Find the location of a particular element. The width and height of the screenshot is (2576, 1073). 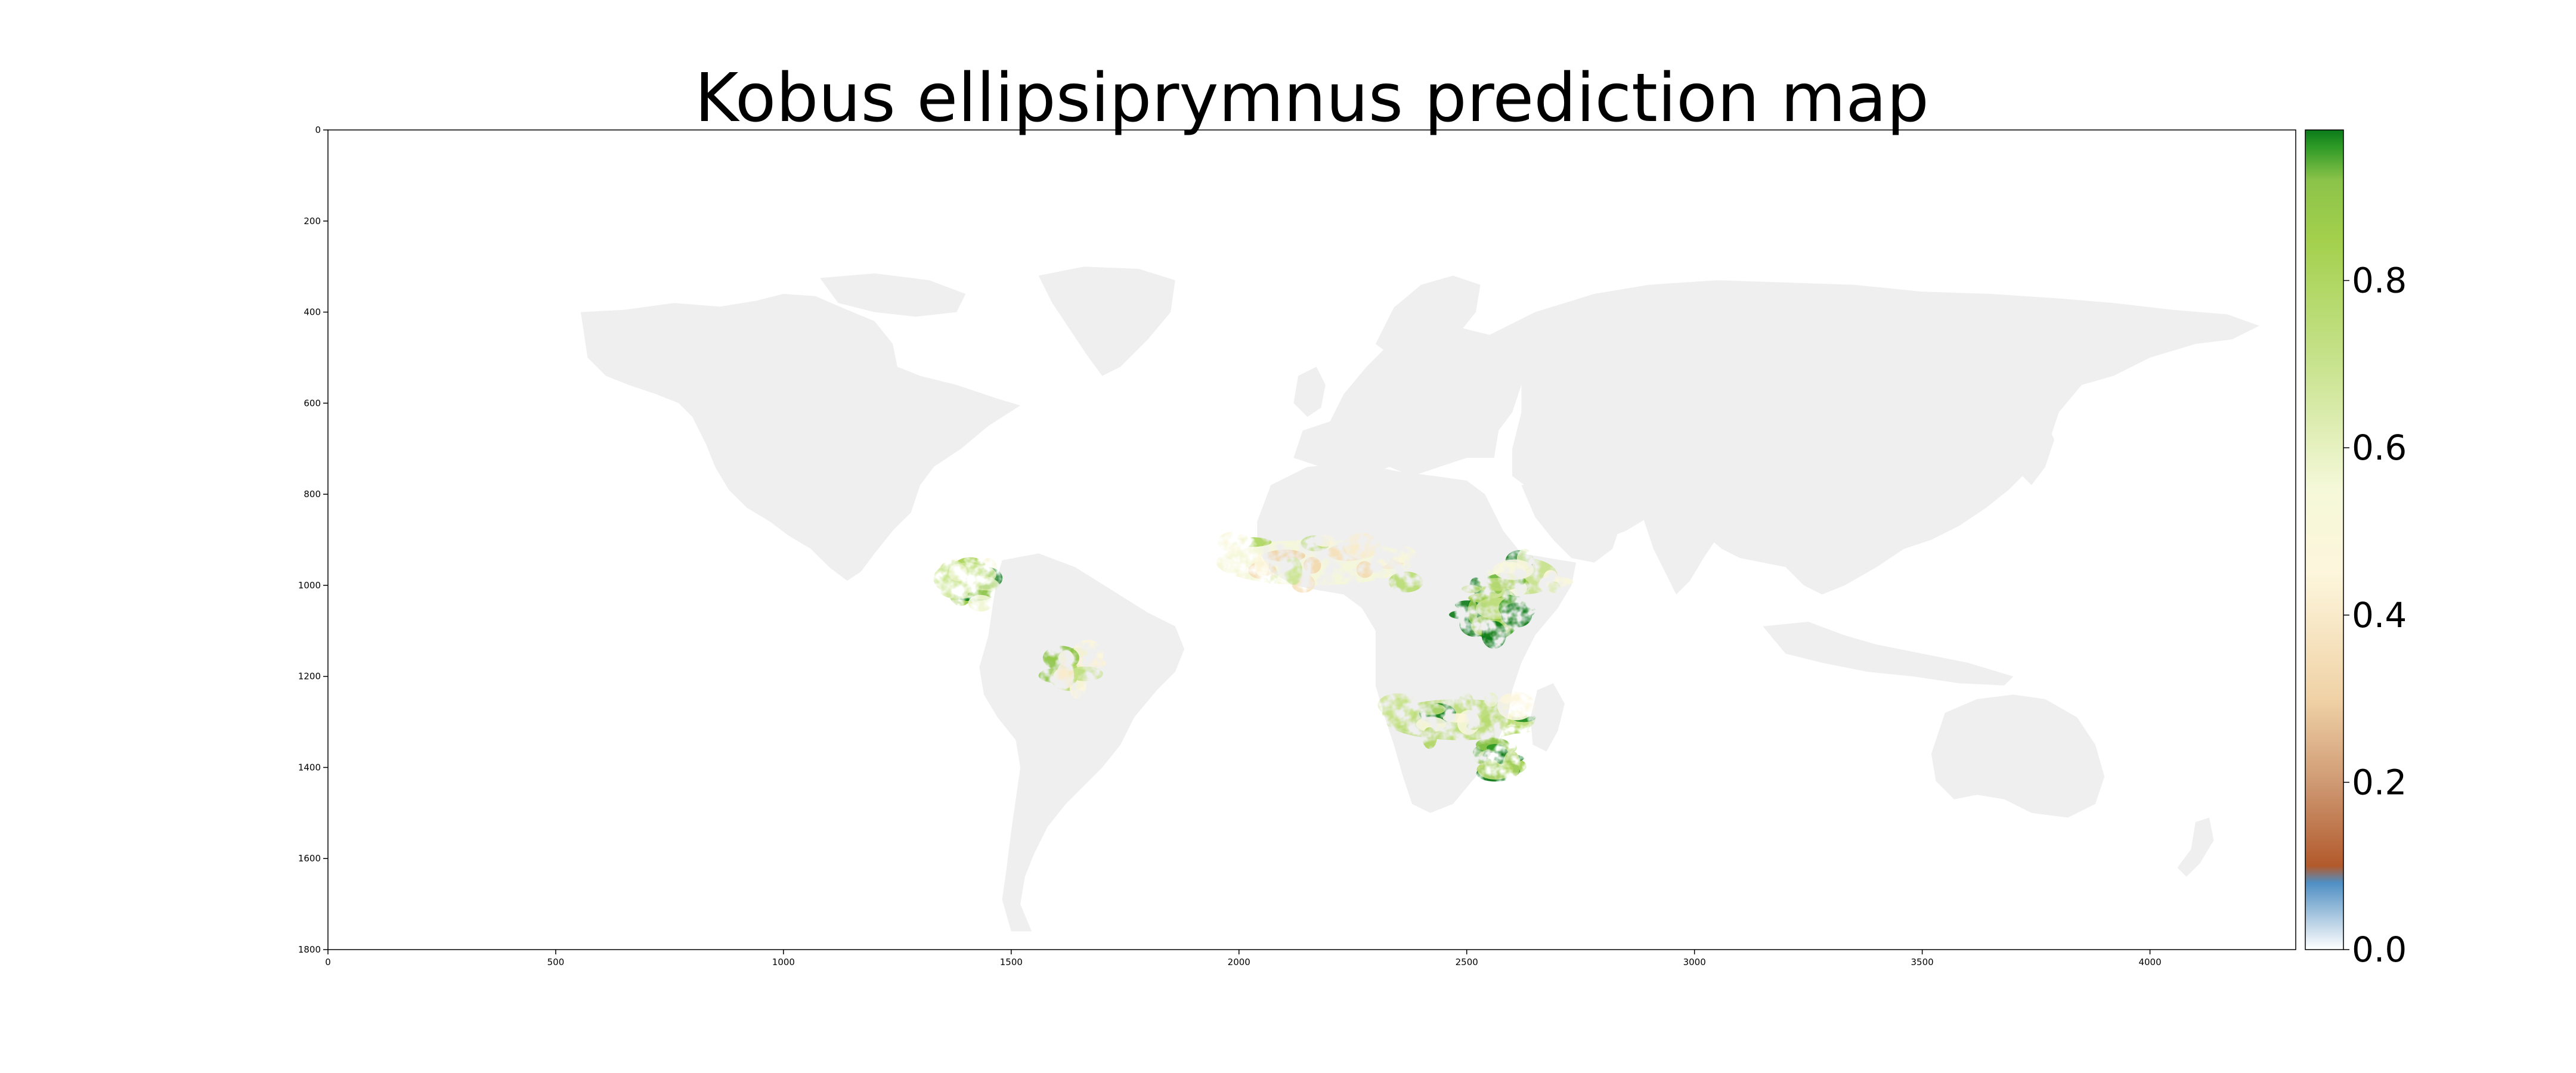

colorbar-tick-label: 0.4 is located at coordinates (2380, 615).